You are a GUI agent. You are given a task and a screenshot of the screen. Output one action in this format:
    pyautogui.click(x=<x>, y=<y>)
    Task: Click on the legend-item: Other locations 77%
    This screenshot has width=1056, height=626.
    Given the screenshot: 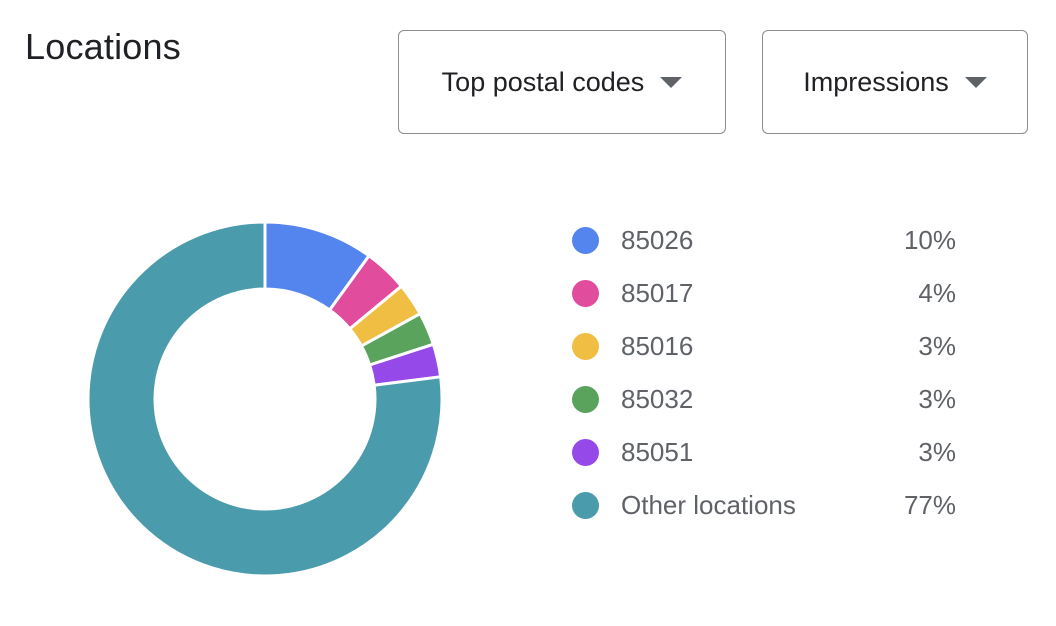 What is the action you would take?
    pyautogui.click(x=764, y=505)
    